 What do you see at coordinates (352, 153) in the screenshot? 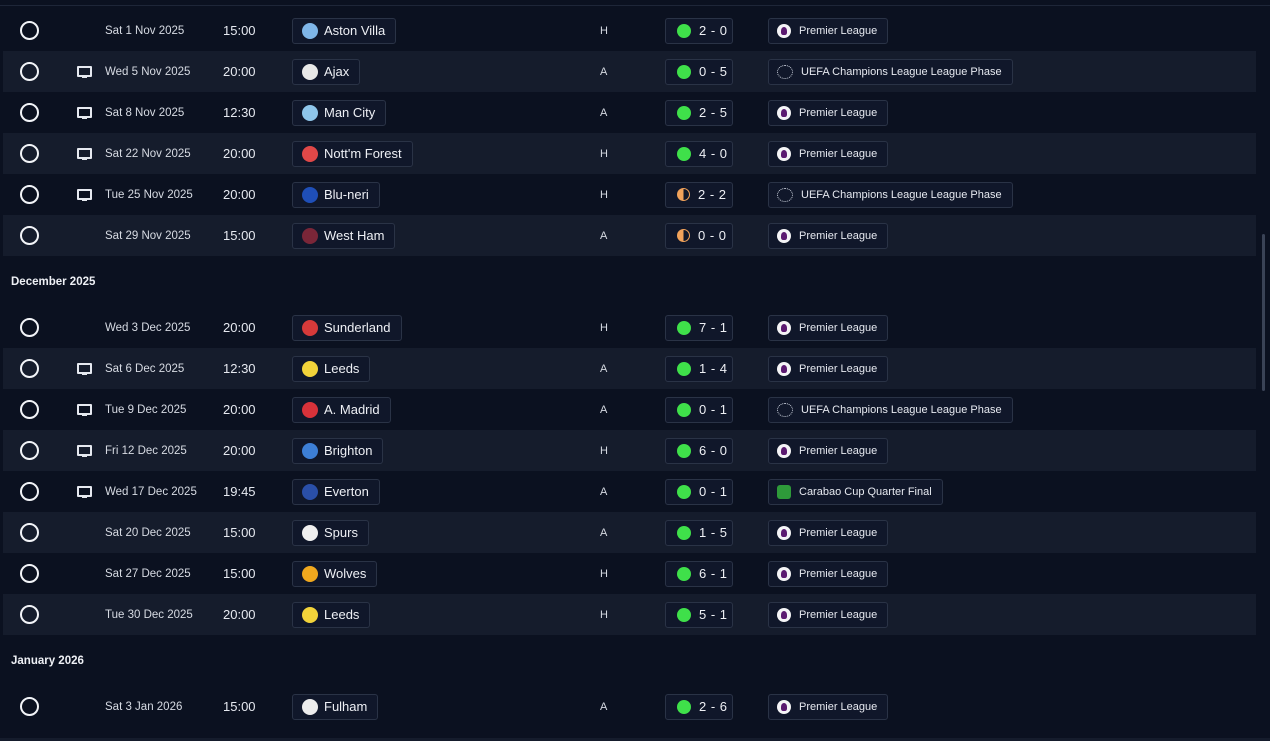
I see `opponent-button: Nott'm Forest` at bounding box center [352, 153].